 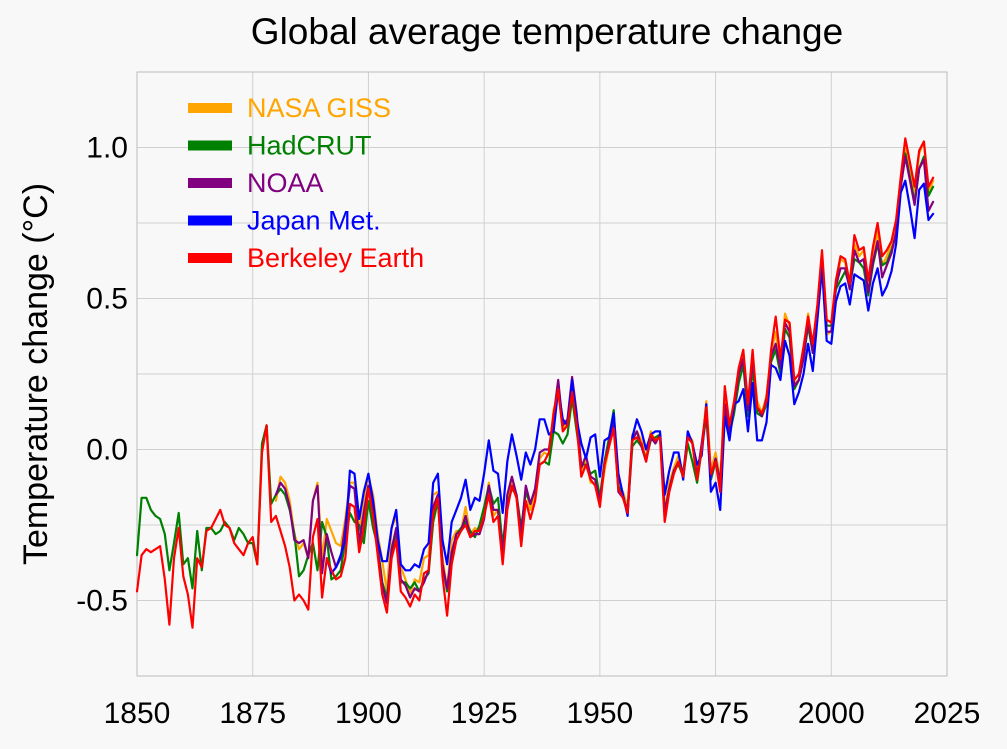 I want to click on x-tick-label: 2000, so click(x=831, y=713).